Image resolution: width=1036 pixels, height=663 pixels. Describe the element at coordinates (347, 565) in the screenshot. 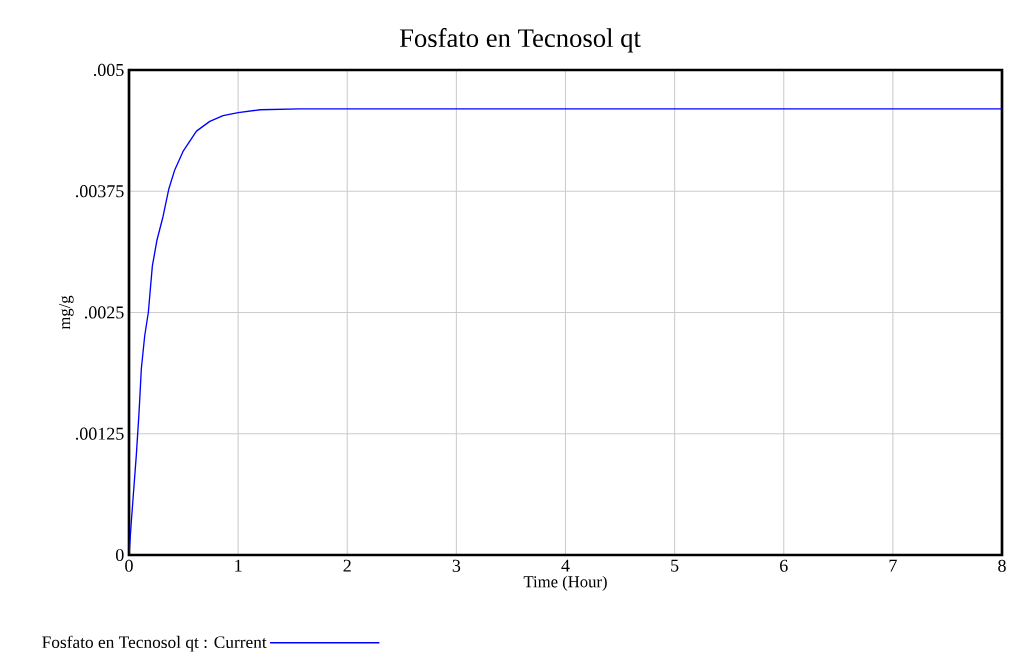

I see `x-tick-label: 2` at that location.